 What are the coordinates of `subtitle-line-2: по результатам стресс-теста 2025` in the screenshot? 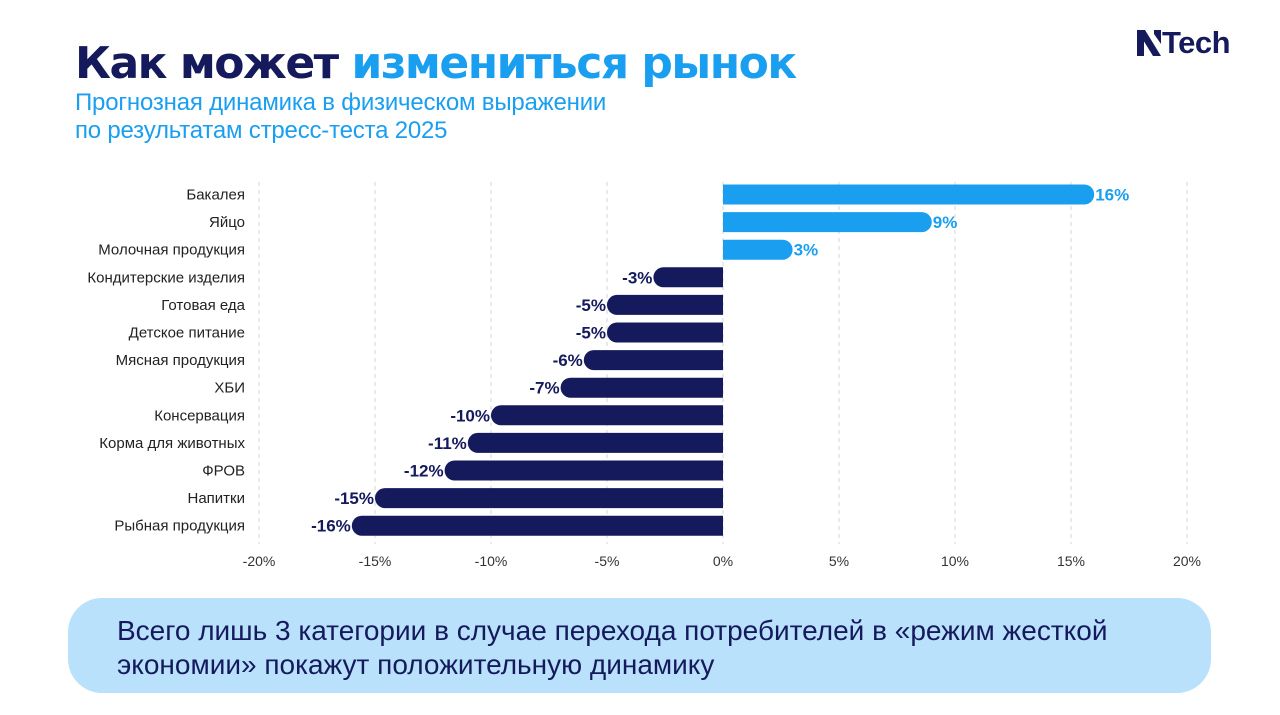 It's located at (261, 130).